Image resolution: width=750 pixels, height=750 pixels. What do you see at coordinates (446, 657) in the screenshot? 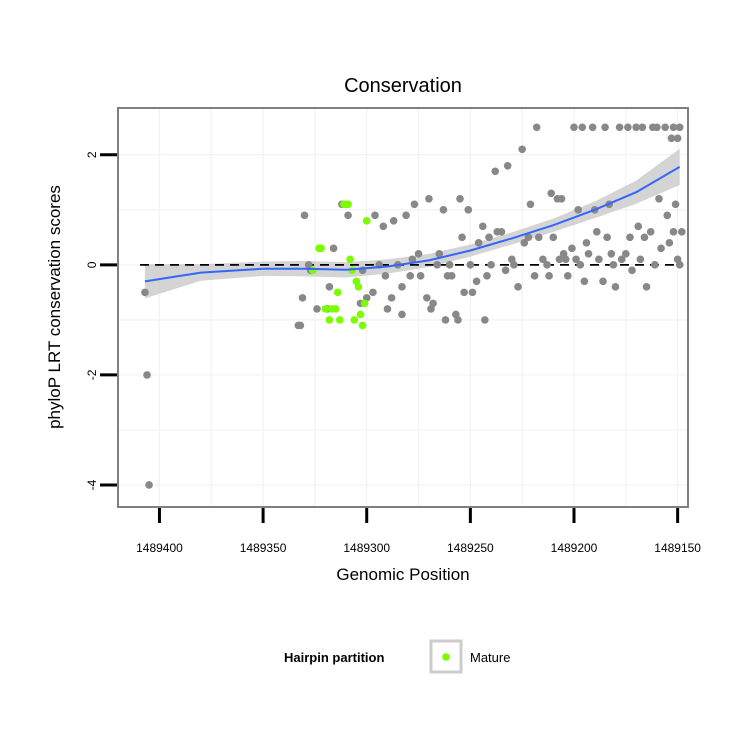
I see `legend-key-mature` at bounding box center [446, 657].